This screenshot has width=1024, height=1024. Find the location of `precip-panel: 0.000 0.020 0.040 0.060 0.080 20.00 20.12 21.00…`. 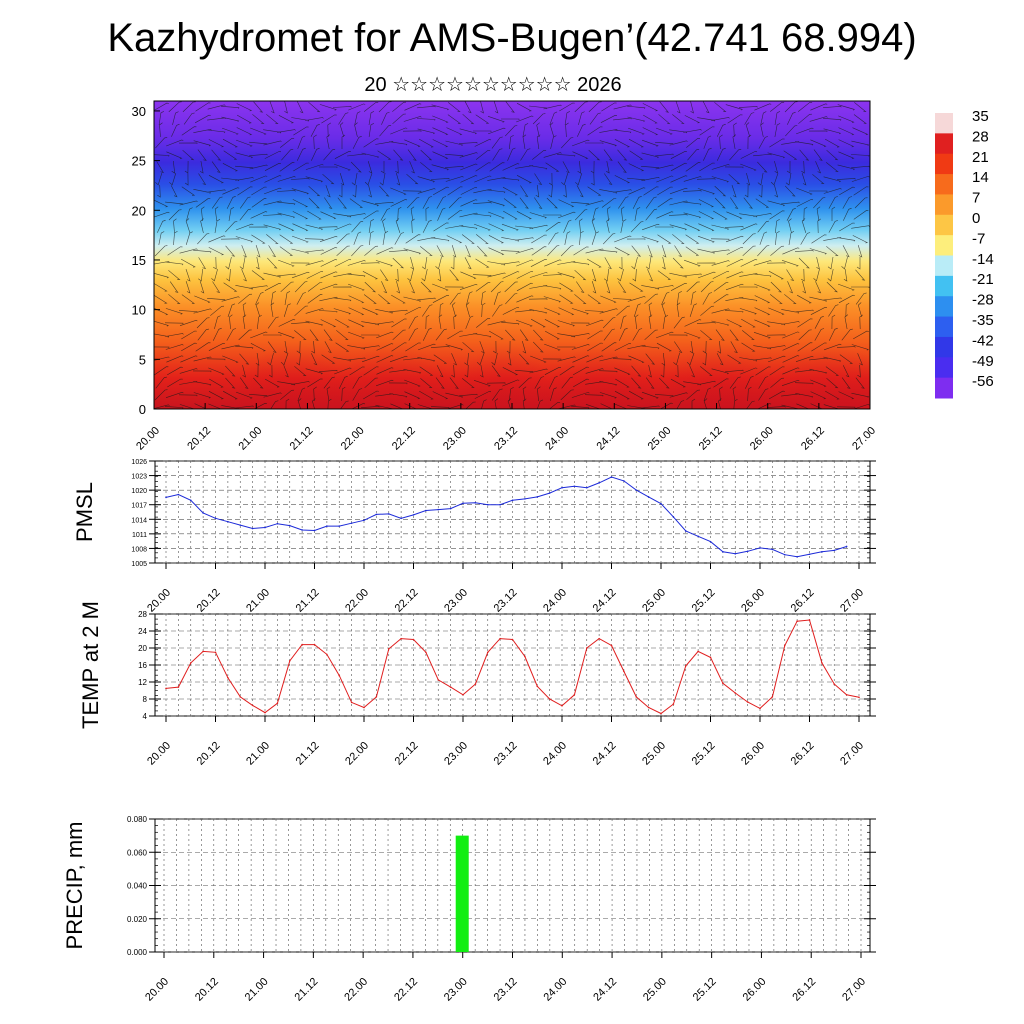

precip-panel: 0.000 0.020 0.040 0.060 0.080 20.00 20.12 21.00… is located at coordinates (469, 909).